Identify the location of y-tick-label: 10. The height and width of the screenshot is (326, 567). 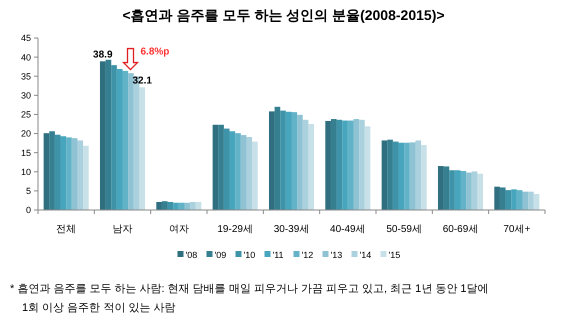
(25, 171).